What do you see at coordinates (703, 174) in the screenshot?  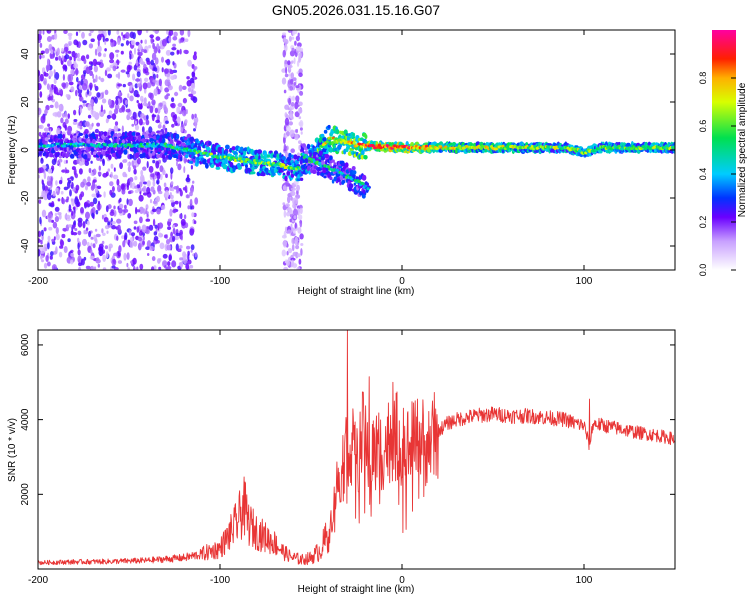 I see `colorbar-tick-label: 0.4` at bounding box center [703, 174].